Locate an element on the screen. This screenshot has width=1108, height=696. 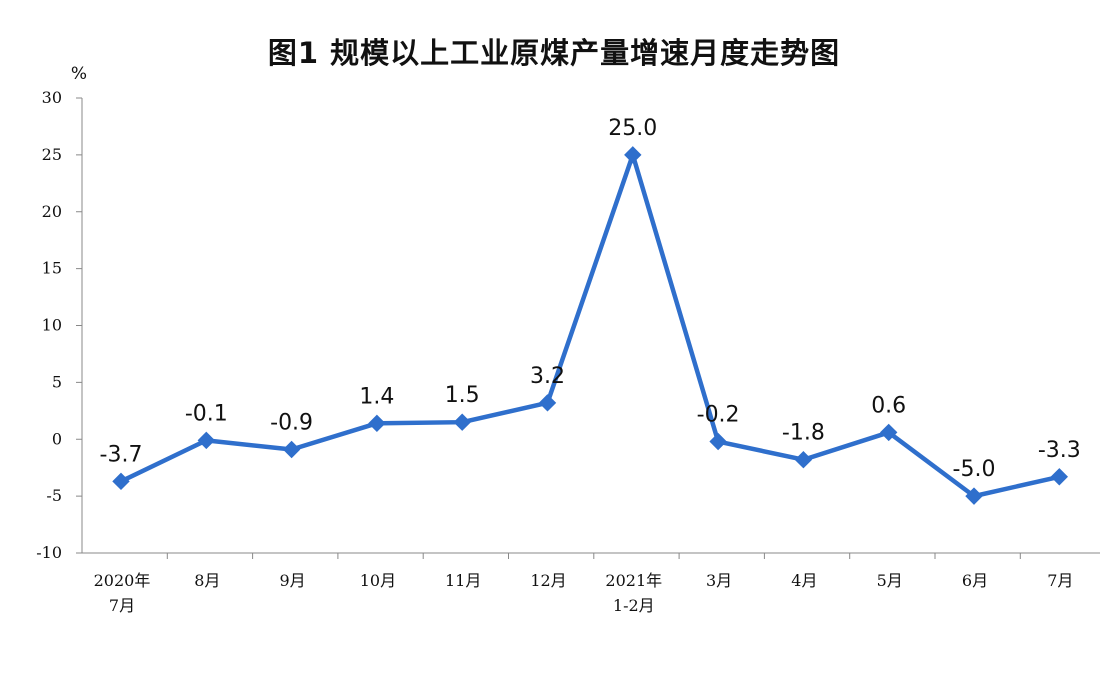
data-label: -0.1 is located at coordinates (206, 413).